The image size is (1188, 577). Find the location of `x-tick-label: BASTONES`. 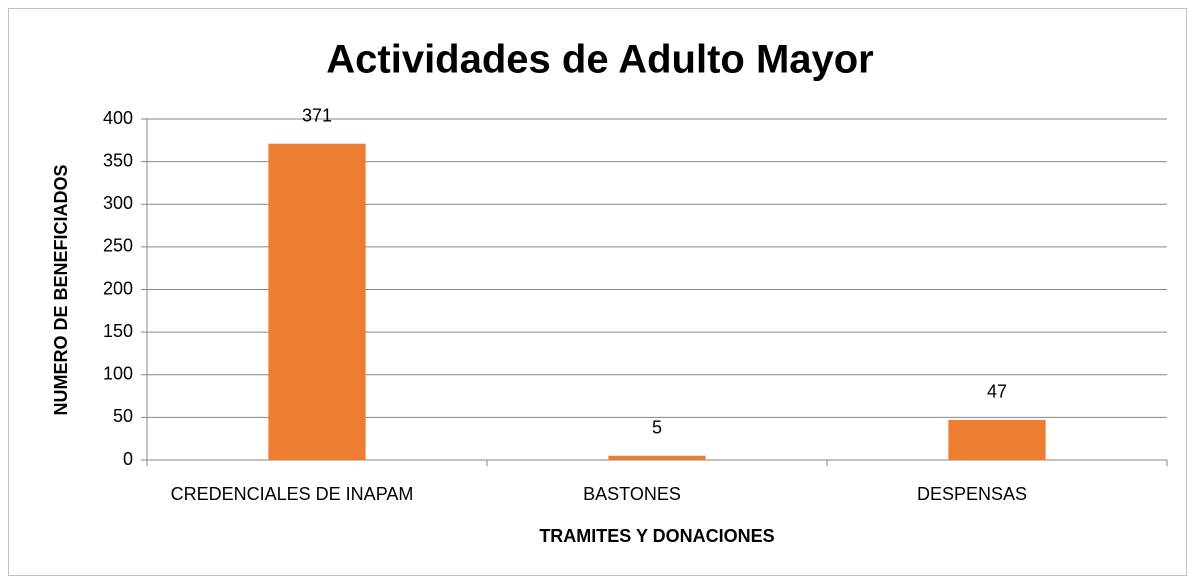

x-tick-label: BASTONES is located at coordinates (632, 494).